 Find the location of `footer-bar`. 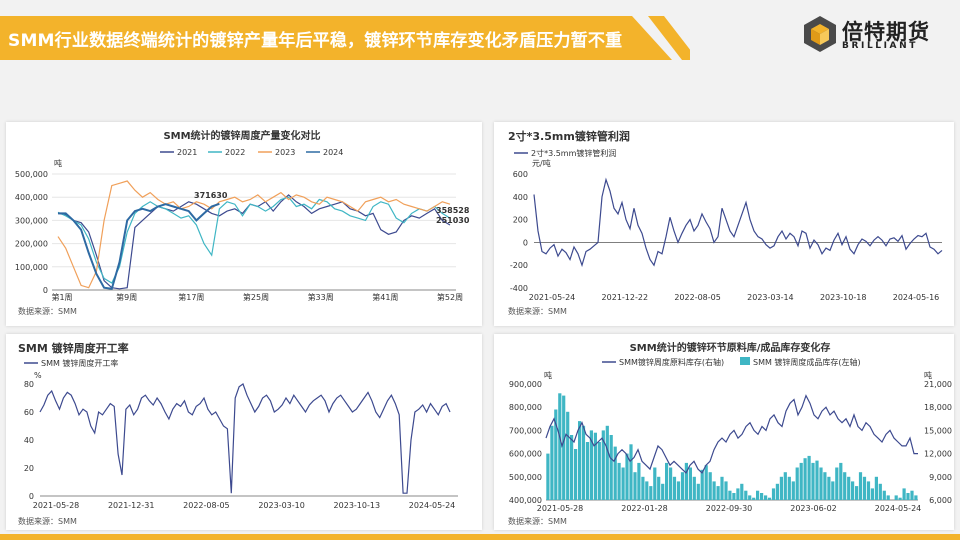

footer-bar is located at coordinates (480, 537).